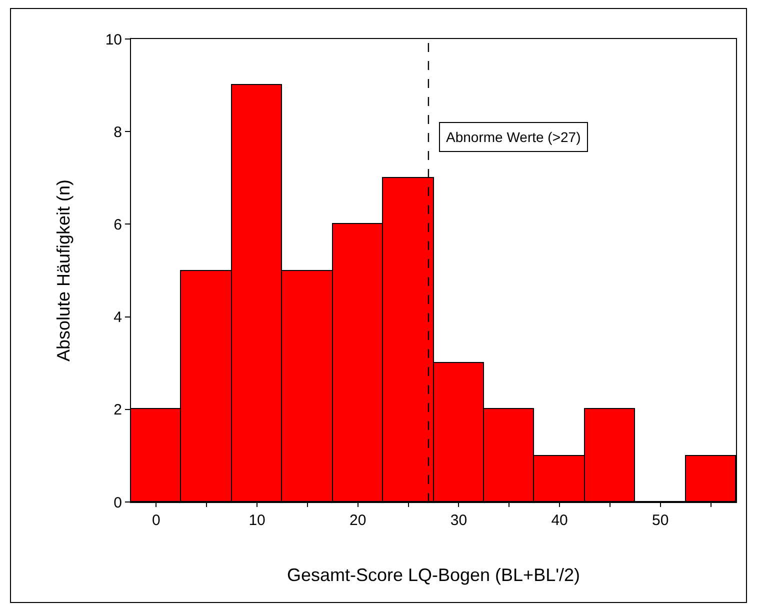  Describe the element at coordinates (358, 520) in the screenshot. I see `x-tick-label: 20` at that location.